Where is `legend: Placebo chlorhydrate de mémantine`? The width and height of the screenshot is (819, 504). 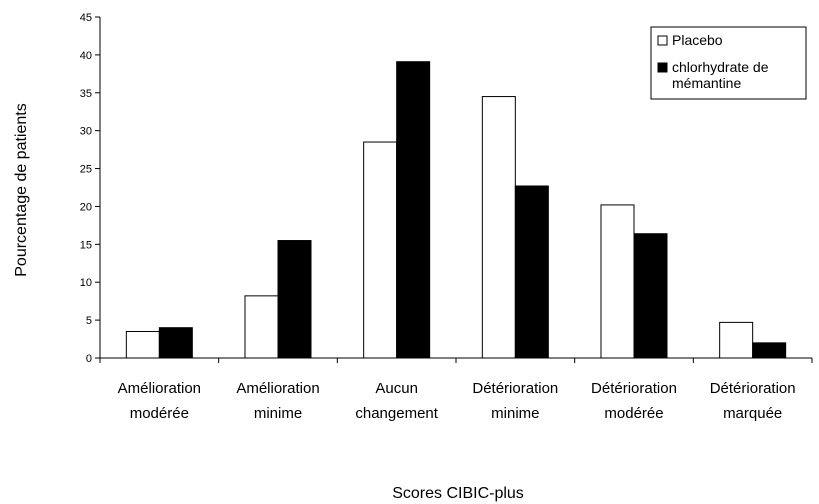 legend: Placebo chlorhydrate de mémantine is located at coordinates (728, 63).